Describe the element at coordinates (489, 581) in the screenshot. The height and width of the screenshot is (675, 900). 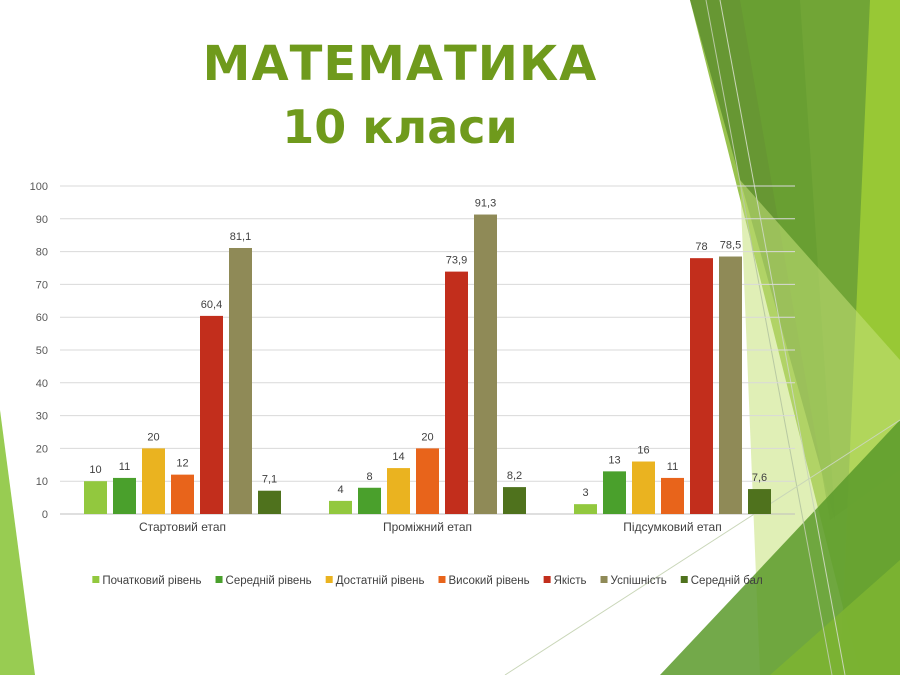
I see `legend-label: Високий рівень` at that location.